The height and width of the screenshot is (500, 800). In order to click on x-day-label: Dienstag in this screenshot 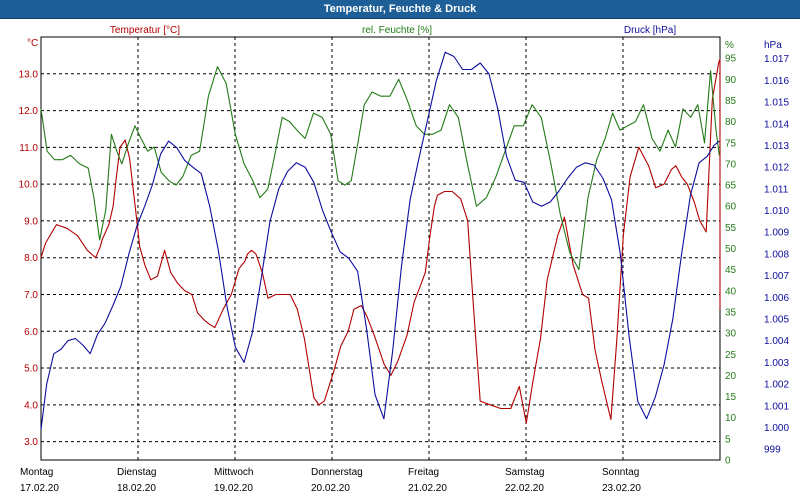, I will do `click(136, 472)`.